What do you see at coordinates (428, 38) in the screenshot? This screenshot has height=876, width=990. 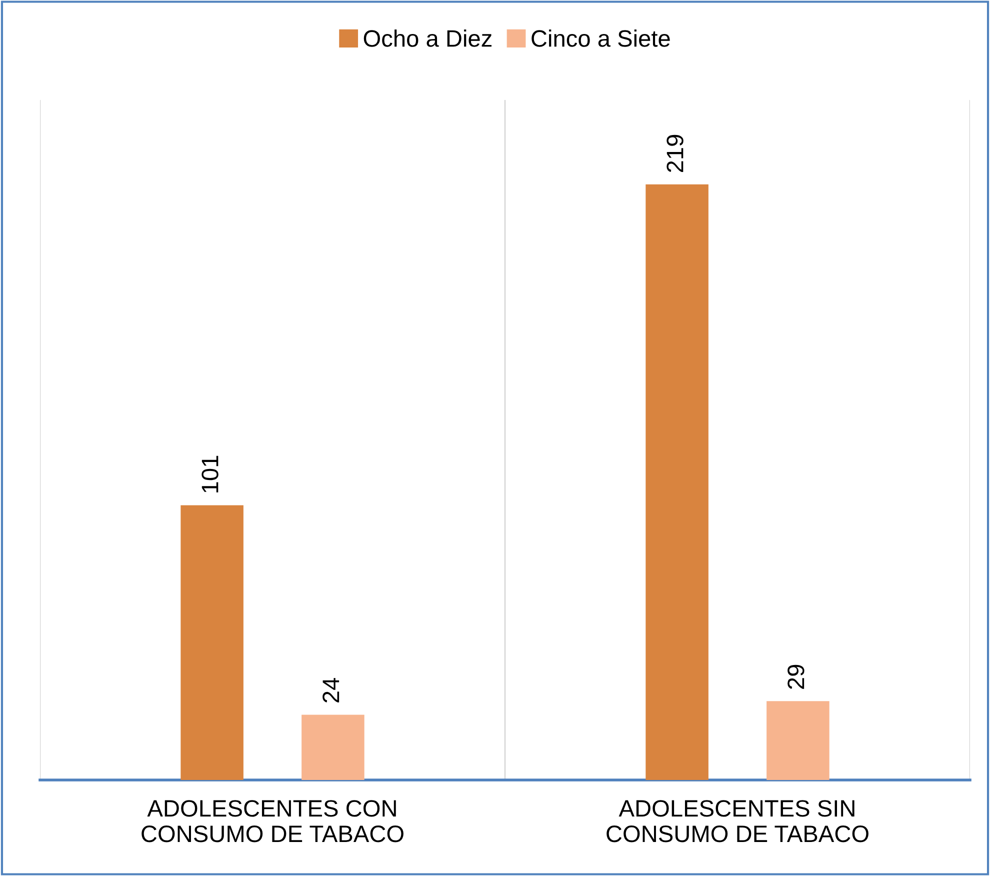 I see `legend-label: Ocho a Diez` at bounding box center [428, 38].